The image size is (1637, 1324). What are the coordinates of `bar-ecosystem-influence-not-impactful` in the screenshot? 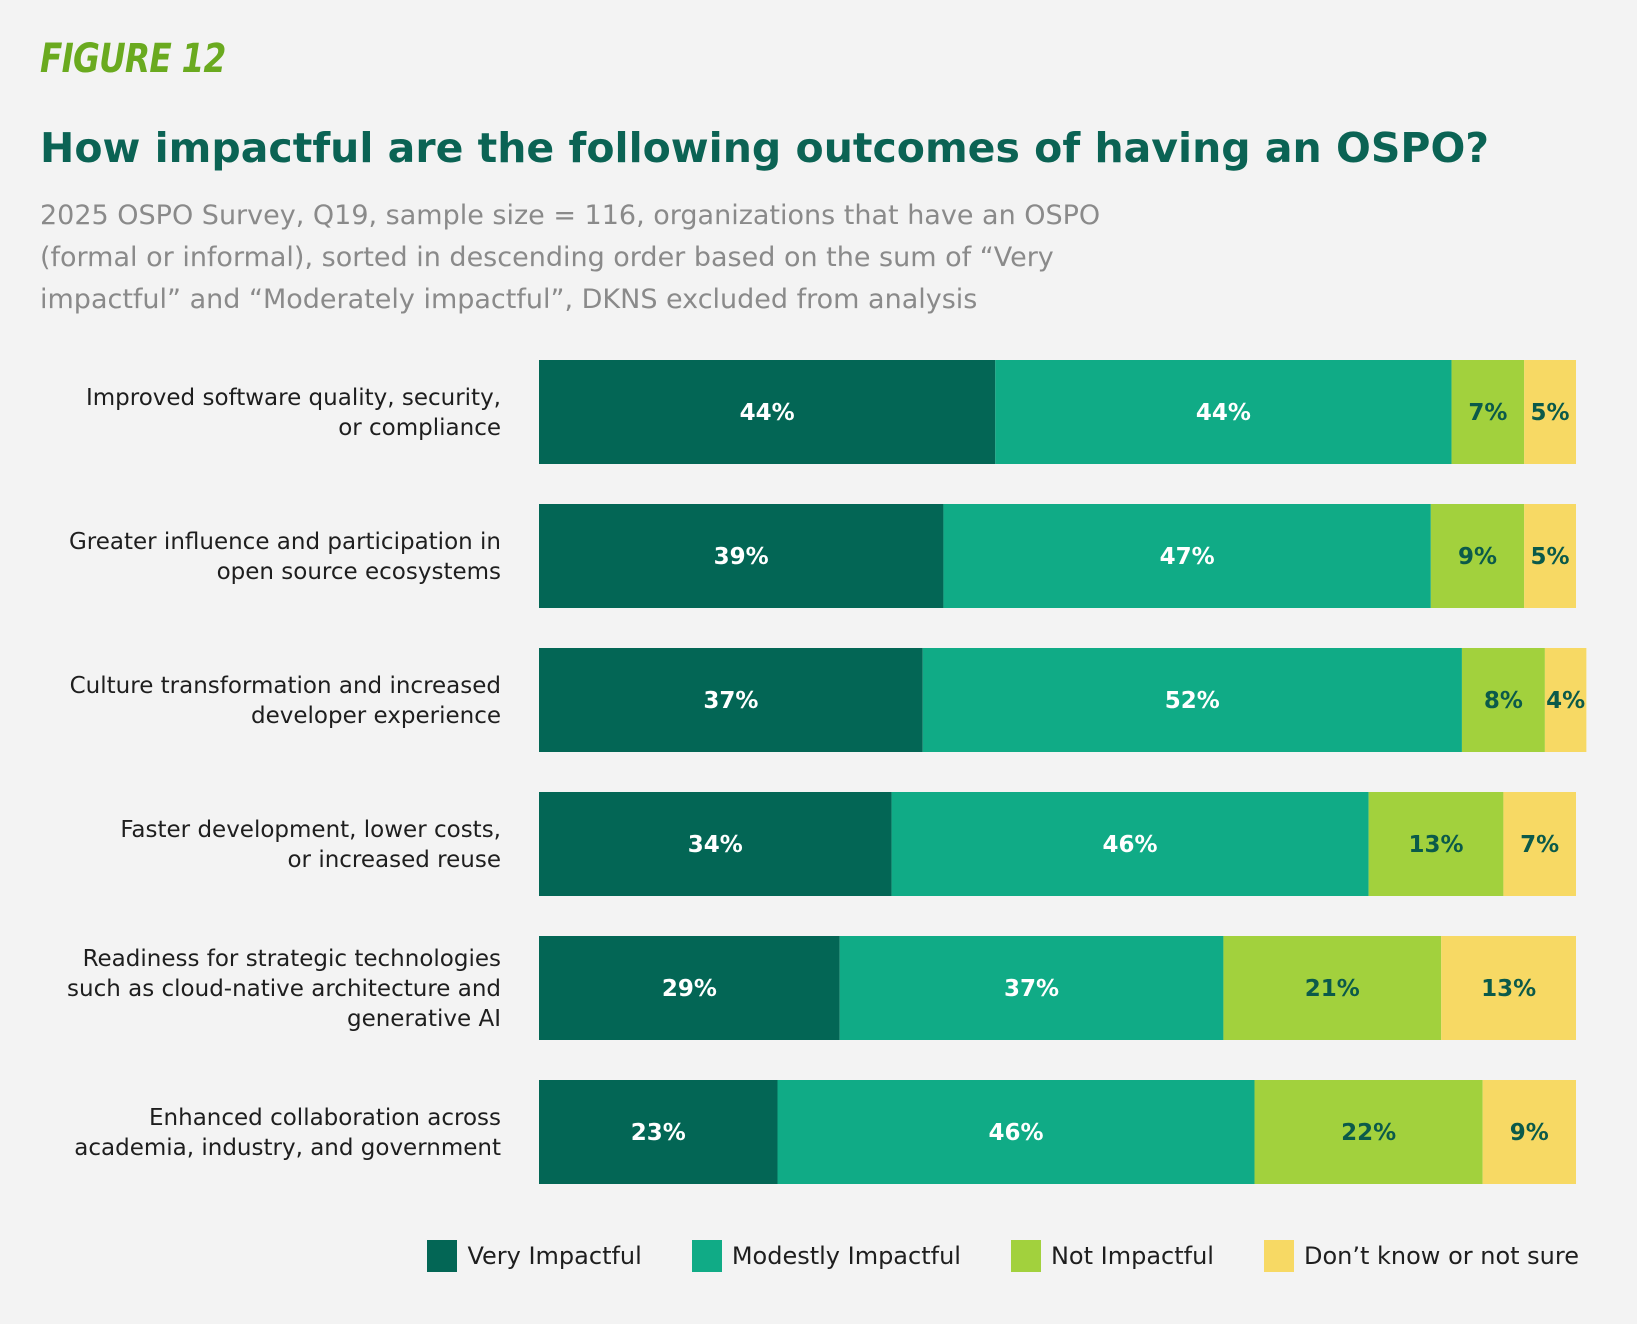 It's located at (1477, 556).